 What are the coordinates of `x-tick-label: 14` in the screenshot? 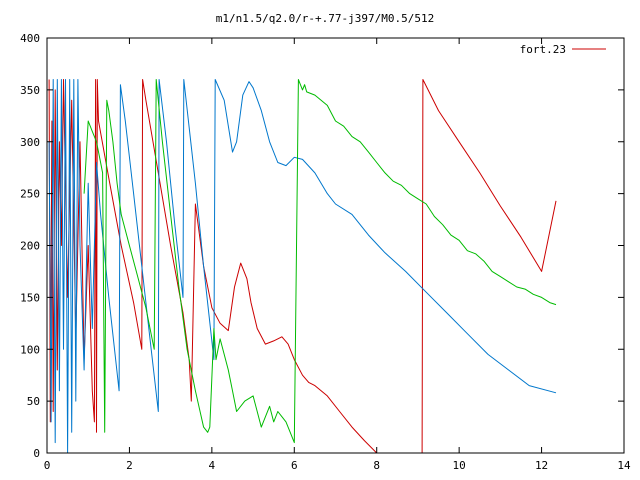 It's located at (624, 465).